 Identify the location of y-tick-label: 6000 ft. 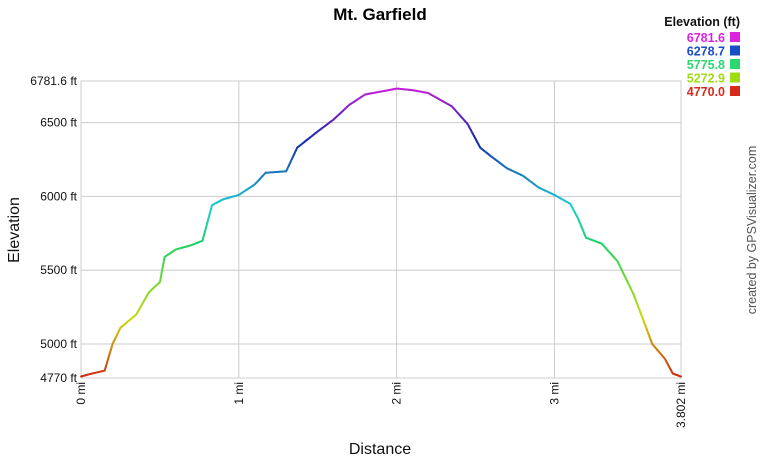
(58, 196).